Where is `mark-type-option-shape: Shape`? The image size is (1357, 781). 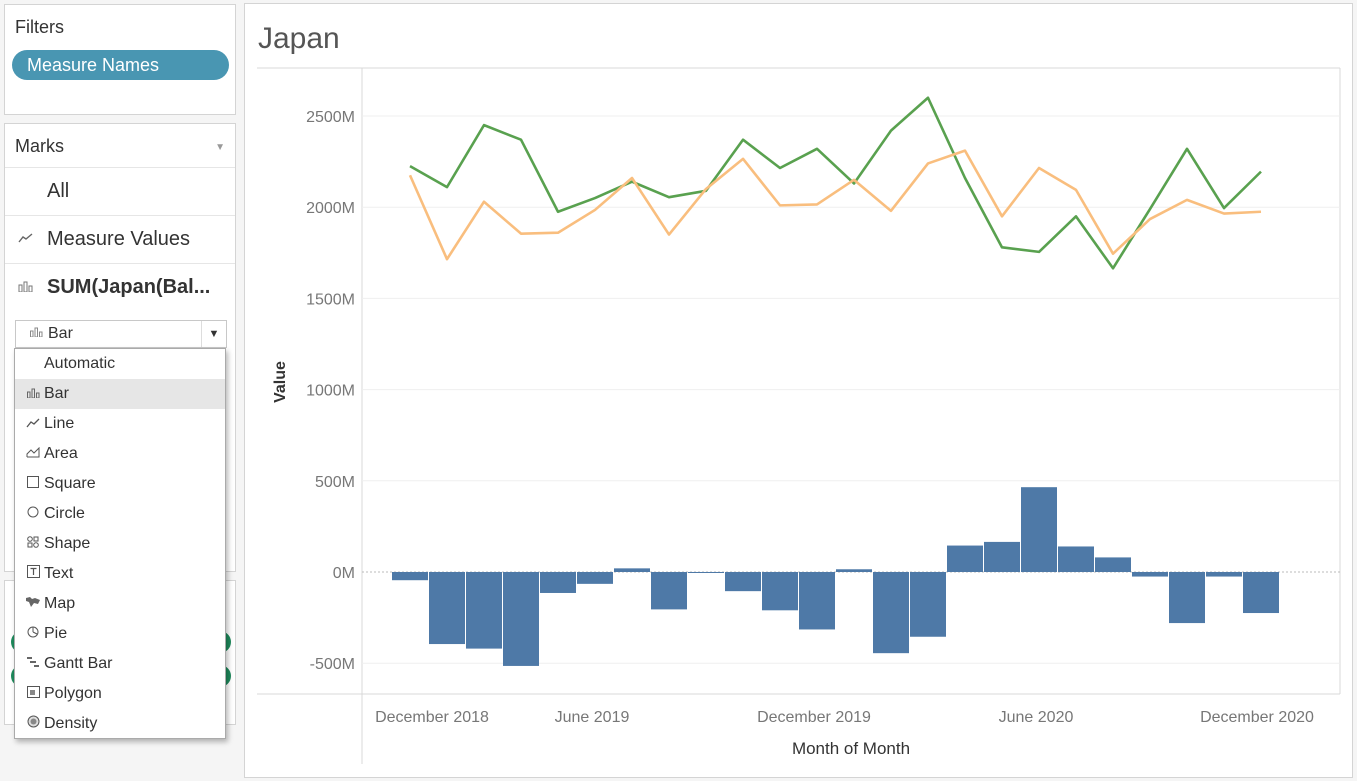 mark-type-option-shape: Shape is located at coordinates (120, 544).